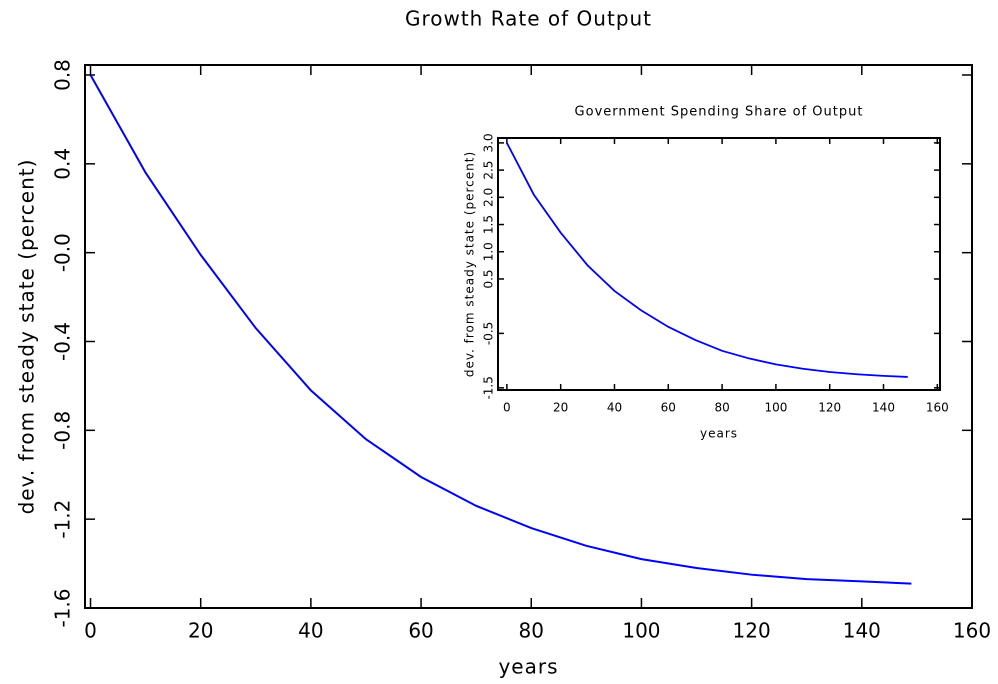  What do you see at coordinates (489, 142) in the screenshot?
I see `y-tick-label: 3.0` at bounding box center [489, 142].